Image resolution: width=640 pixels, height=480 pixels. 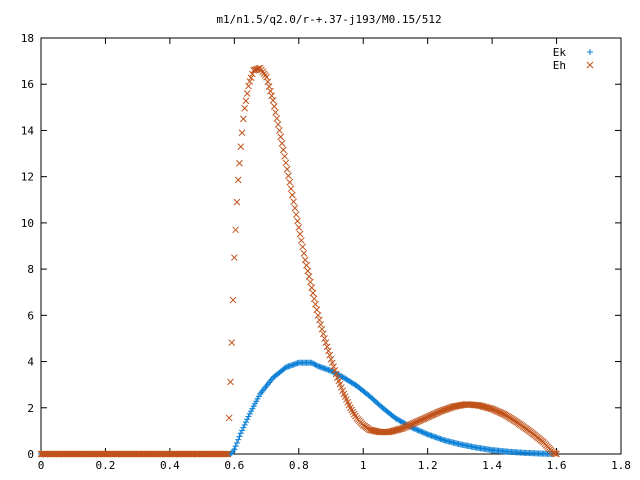 What do you see at coordinates (28, 130) in the screenshot?
I see `y-tick-label: 14` at bounding box center [28, 130].